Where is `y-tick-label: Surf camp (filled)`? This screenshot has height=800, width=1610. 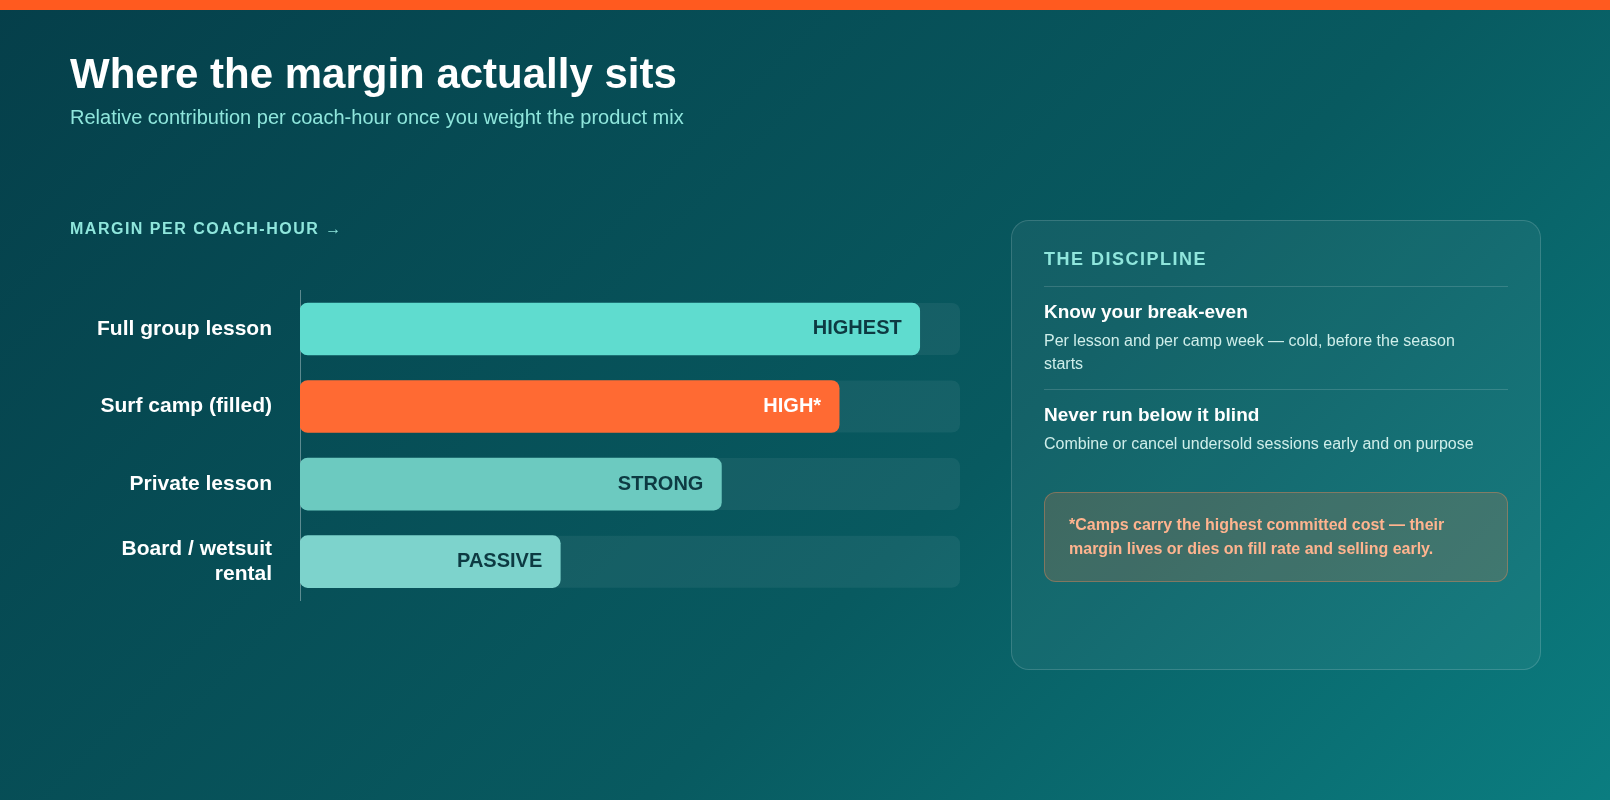
y-tick-label: Surf camp (filled) is located at coordinates (186, 405).